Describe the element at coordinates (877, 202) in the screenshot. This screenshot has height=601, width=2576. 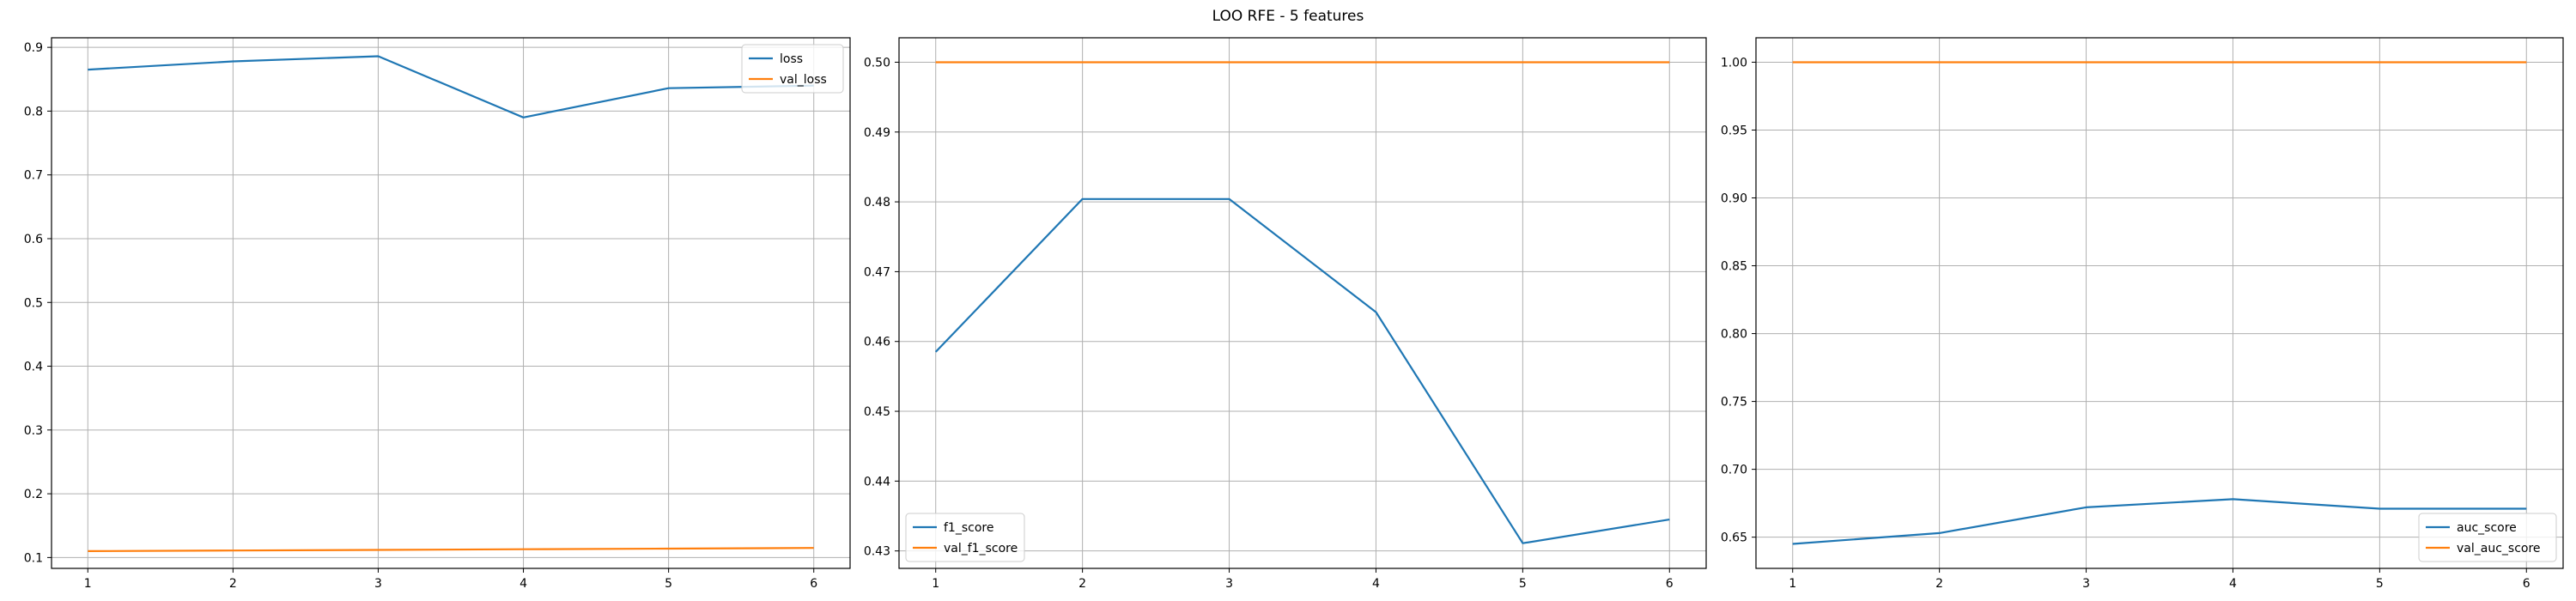
I see `y-tick-label: 0.48` at that location.